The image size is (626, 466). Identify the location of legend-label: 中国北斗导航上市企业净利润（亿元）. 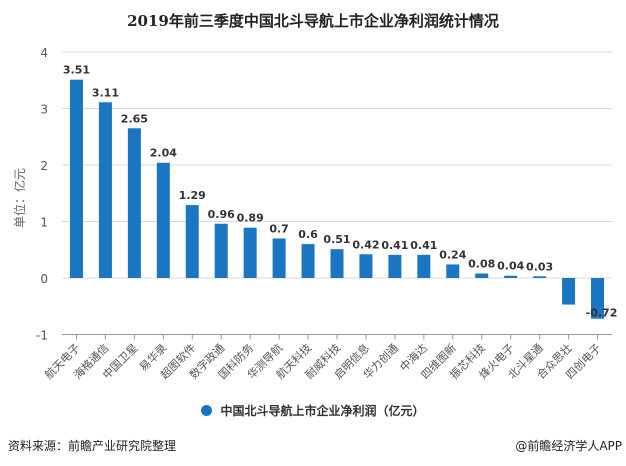
(322, 411).